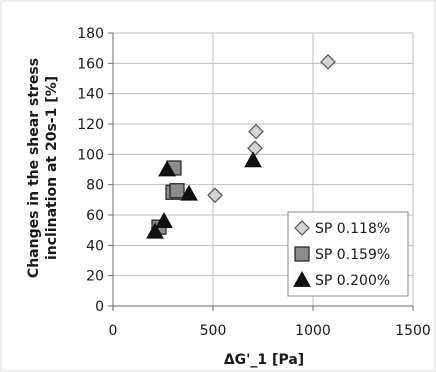 This screenshot has width=436, height=372. What do you see at coordinates (34, 168) in the screenshot?
I see `y-axis-title-line-1: Changes in the shear stress` at bounding box center [34, 168].